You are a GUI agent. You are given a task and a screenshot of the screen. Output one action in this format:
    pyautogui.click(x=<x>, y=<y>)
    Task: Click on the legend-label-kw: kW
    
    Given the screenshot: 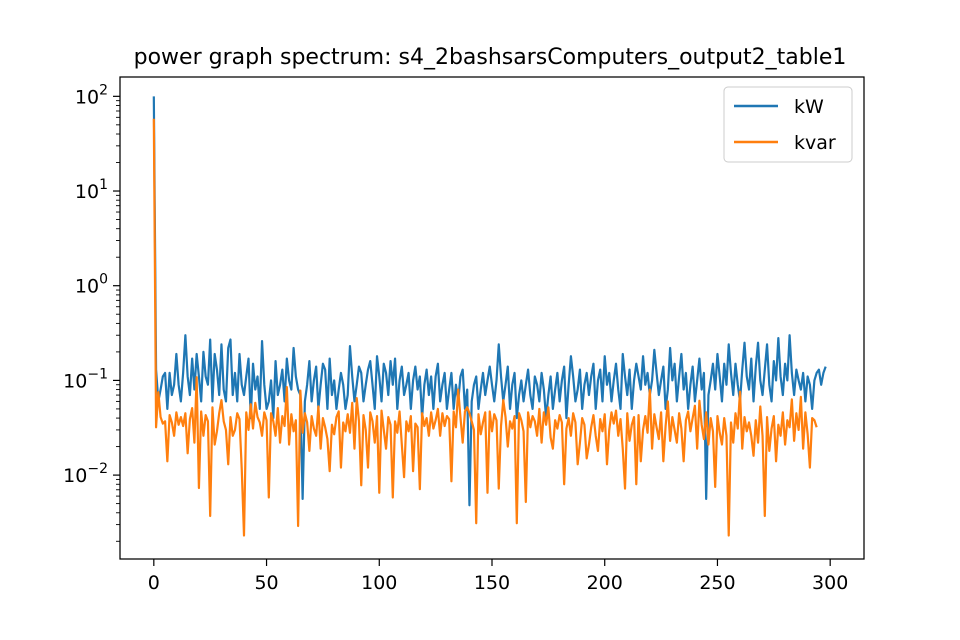 What is the action you would take?
    pyautogui.click(x=809, y=107)
    